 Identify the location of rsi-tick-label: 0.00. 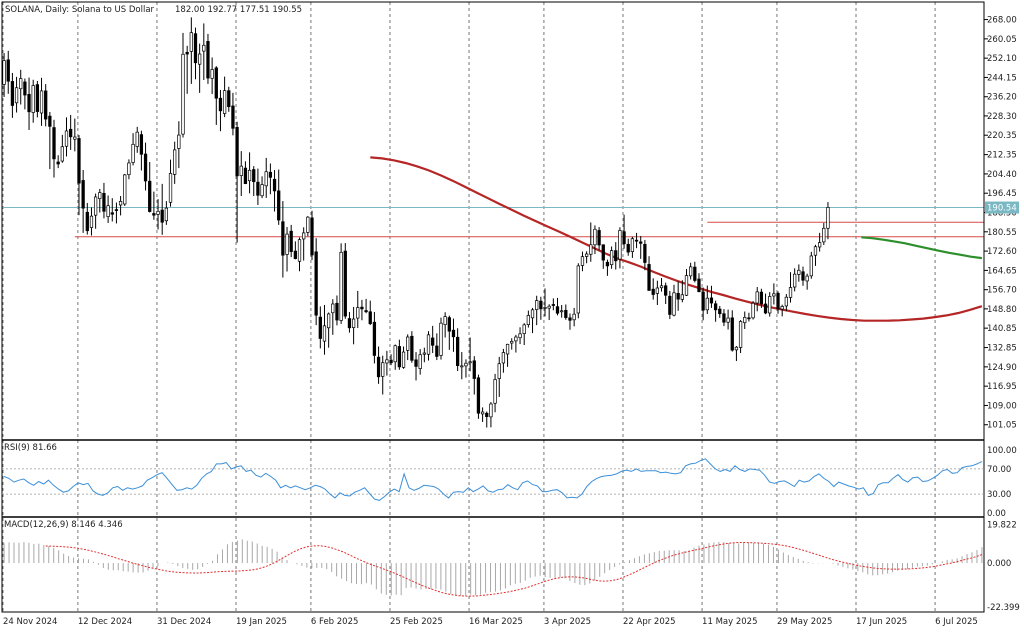
(996, 514).